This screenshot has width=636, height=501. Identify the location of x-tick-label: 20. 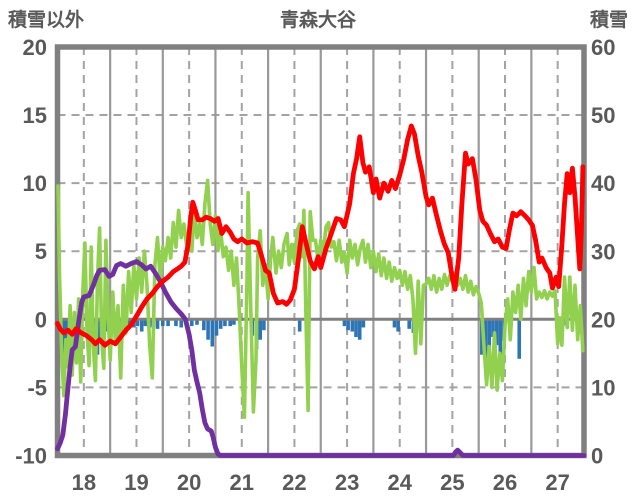
(189, 482).